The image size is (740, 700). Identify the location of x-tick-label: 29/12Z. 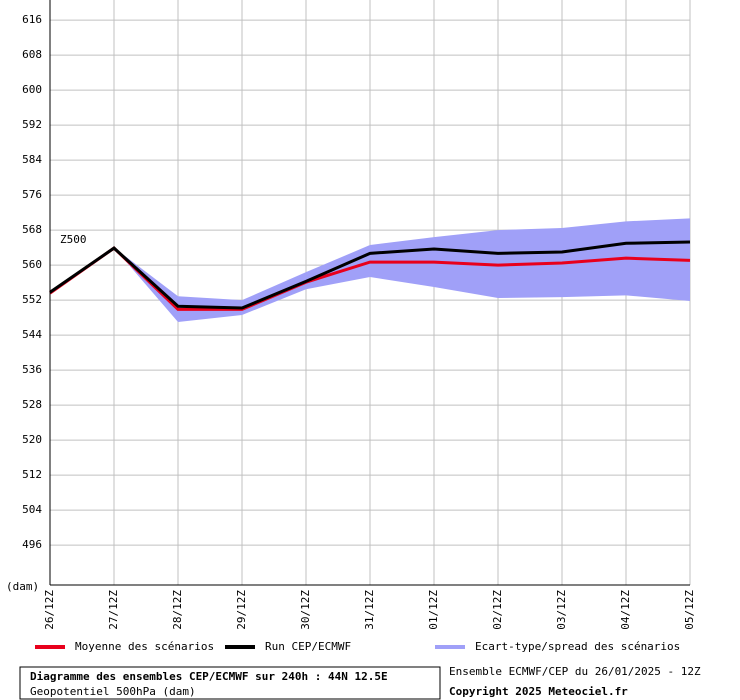
(241, 610).